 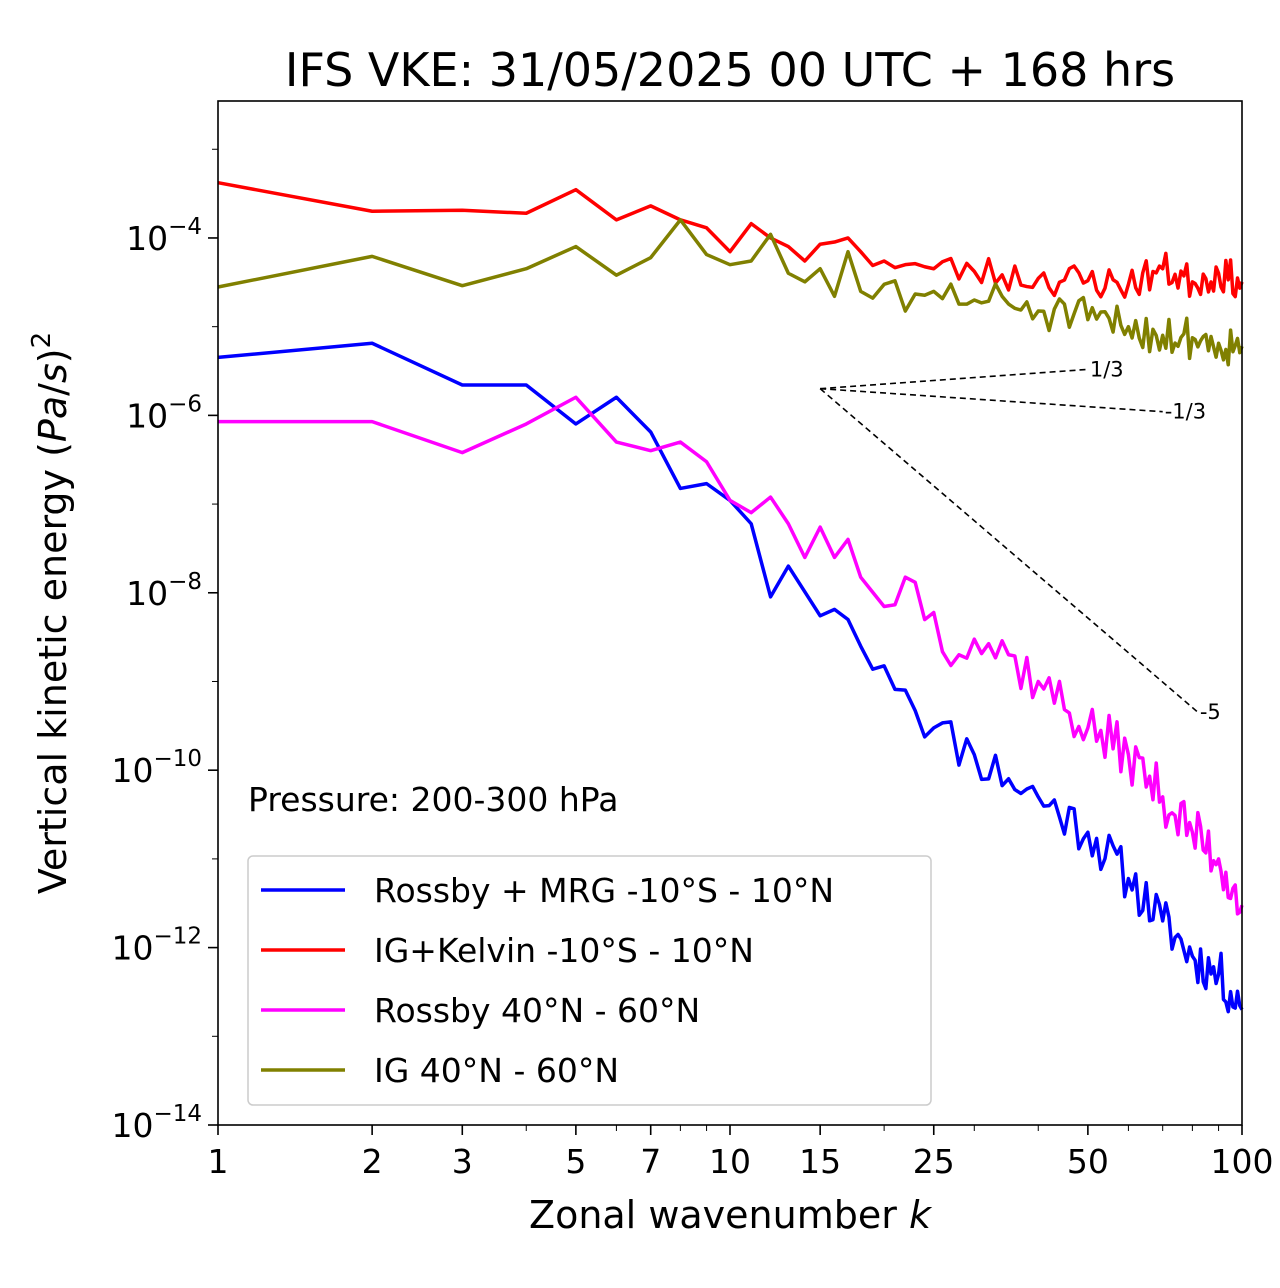 I want to click on legend-label: IG+Kelvin -10°S - 10°N, so click(x=564, y=950).